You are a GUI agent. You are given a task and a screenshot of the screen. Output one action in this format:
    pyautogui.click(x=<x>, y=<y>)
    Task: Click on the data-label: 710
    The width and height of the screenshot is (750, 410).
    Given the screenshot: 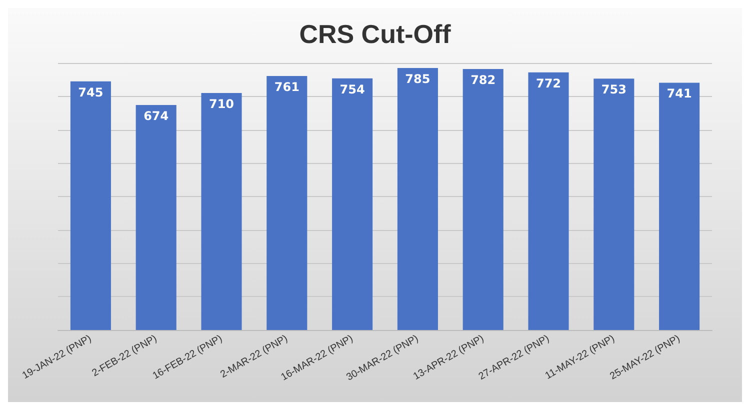 What is the action you would take?
    pyautogui.click(x=221, y=104)
    